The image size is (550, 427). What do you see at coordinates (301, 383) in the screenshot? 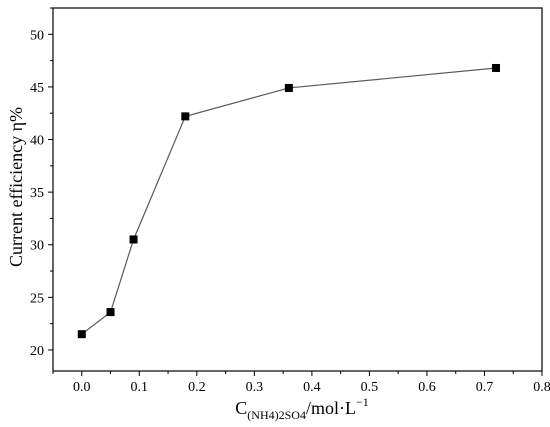
I see `x-axis-ticks: 0.0 0.1 0.2 0.3 0.4 0.5 0.6 0.7 0.8` at bounding box center [301, 383].